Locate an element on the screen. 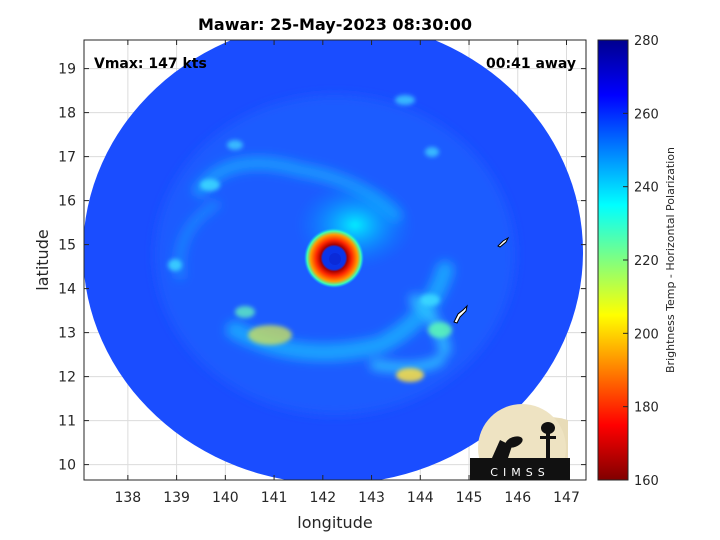 The height and width of the screenshot is (540, 720). x-tick-label: 144 is located at coordinates (420, 498).